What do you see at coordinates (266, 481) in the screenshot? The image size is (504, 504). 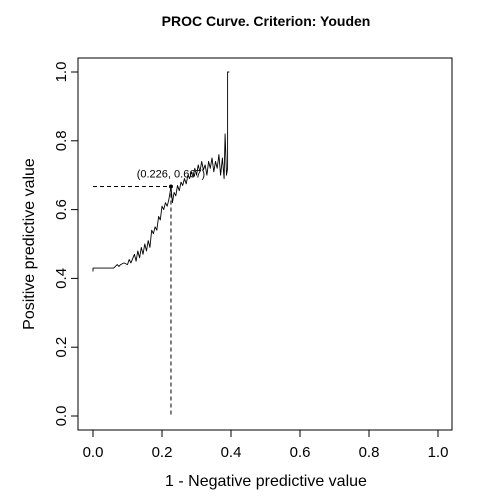 I see `x-axis-label: 1 - Negative predictive value` at bounding box center [266, 481].